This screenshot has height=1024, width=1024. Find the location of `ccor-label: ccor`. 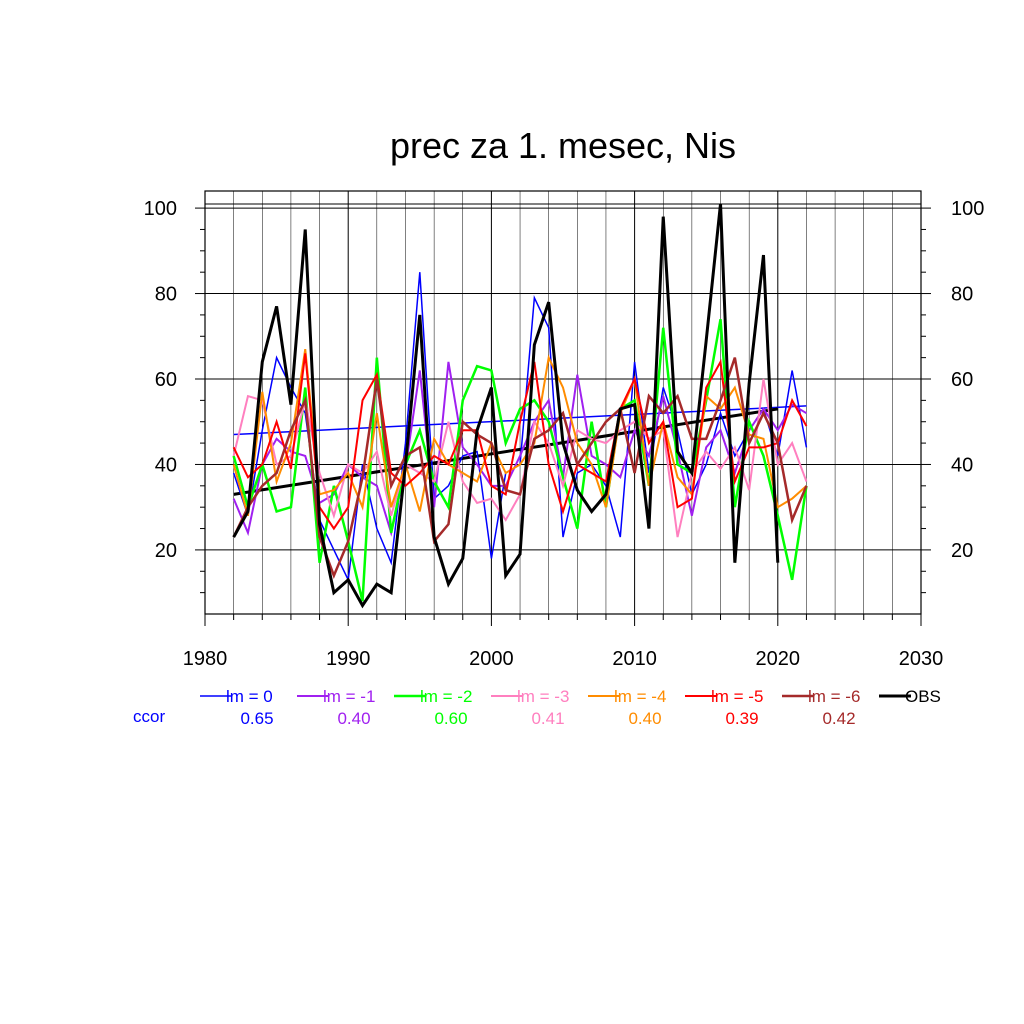

ccor-label: ccor is located at coordinates (149, 716).